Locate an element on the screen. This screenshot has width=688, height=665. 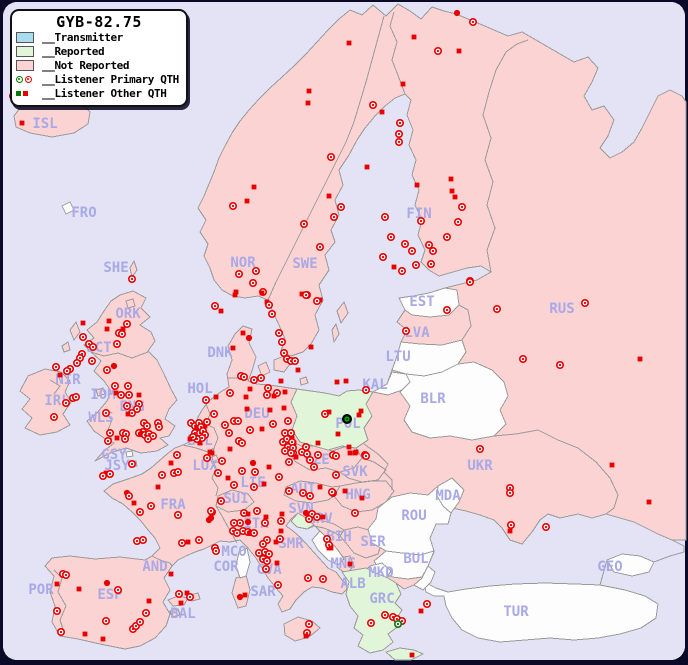
legend-item-label: __Listener Primary QTH is located at coordinates (110, 79).